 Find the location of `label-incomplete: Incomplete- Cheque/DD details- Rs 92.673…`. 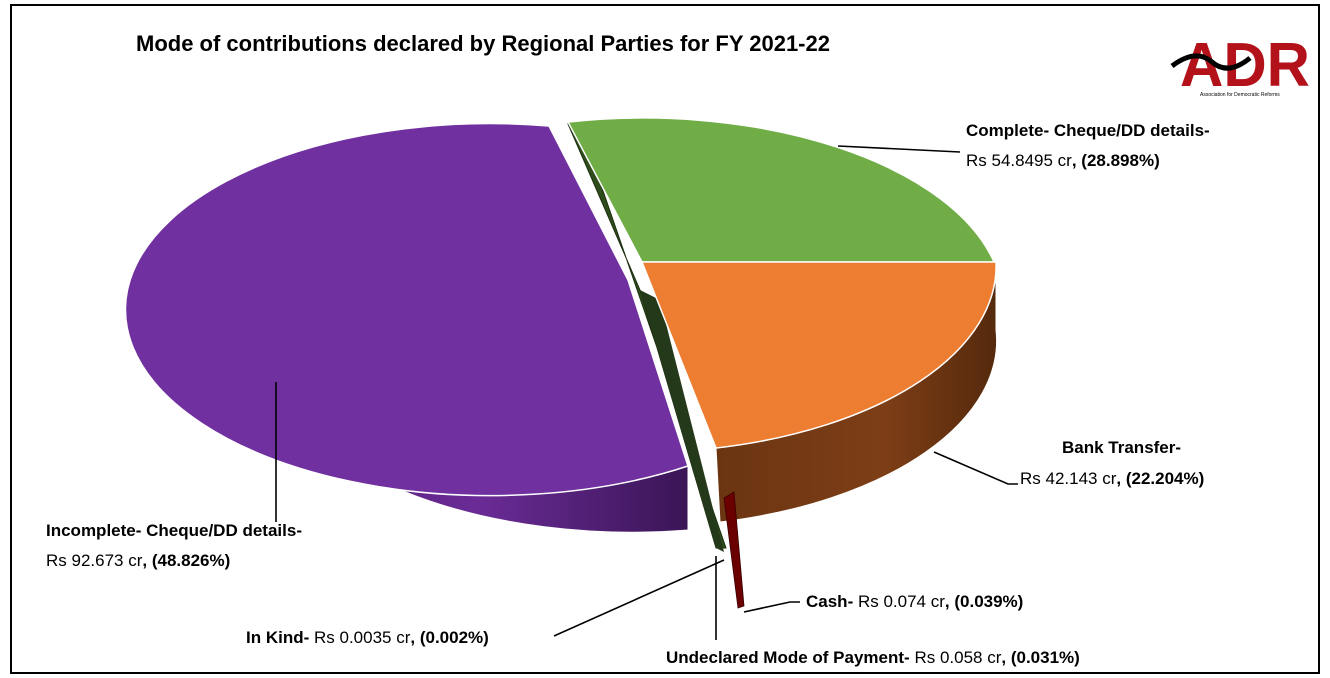

label-incomplete: Incomplete- Cheque/DD details- Rs 92.673… is located at coordinates (174, 545).